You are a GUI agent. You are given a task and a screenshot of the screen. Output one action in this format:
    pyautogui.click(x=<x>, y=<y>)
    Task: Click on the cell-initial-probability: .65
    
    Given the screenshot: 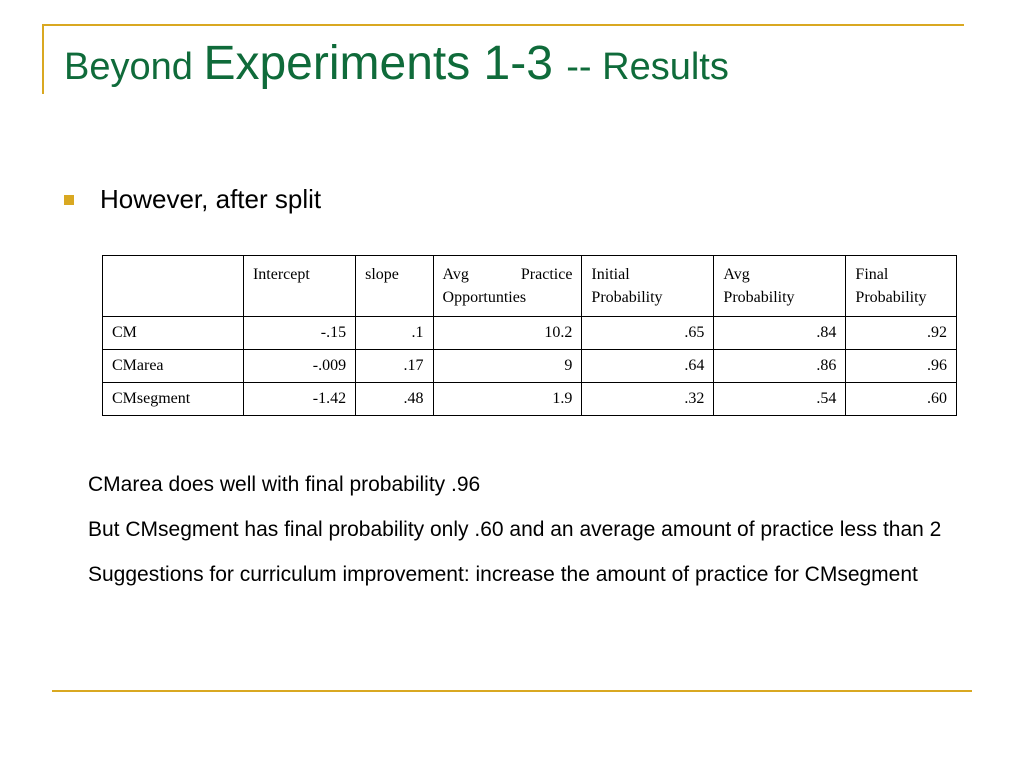 What is the action you would take?
    pyautogui.click(x=648, y=333)
    